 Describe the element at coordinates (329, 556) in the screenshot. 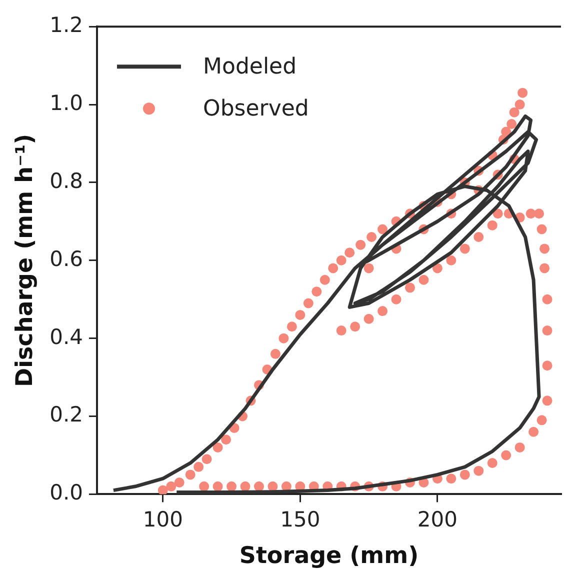

I see `x-axis-title: Storage (mm)` at that location.